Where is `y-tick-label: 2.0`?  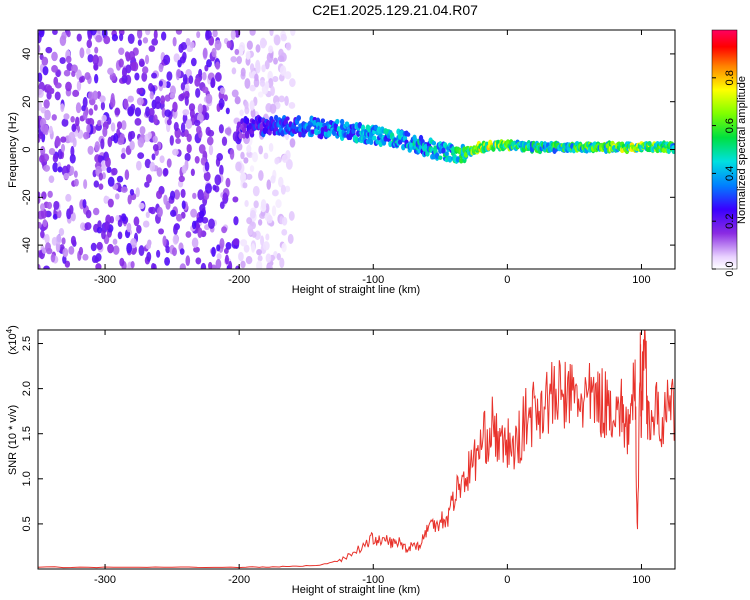
y-tick-label: 2.0 is located at coordinates (27, 388).